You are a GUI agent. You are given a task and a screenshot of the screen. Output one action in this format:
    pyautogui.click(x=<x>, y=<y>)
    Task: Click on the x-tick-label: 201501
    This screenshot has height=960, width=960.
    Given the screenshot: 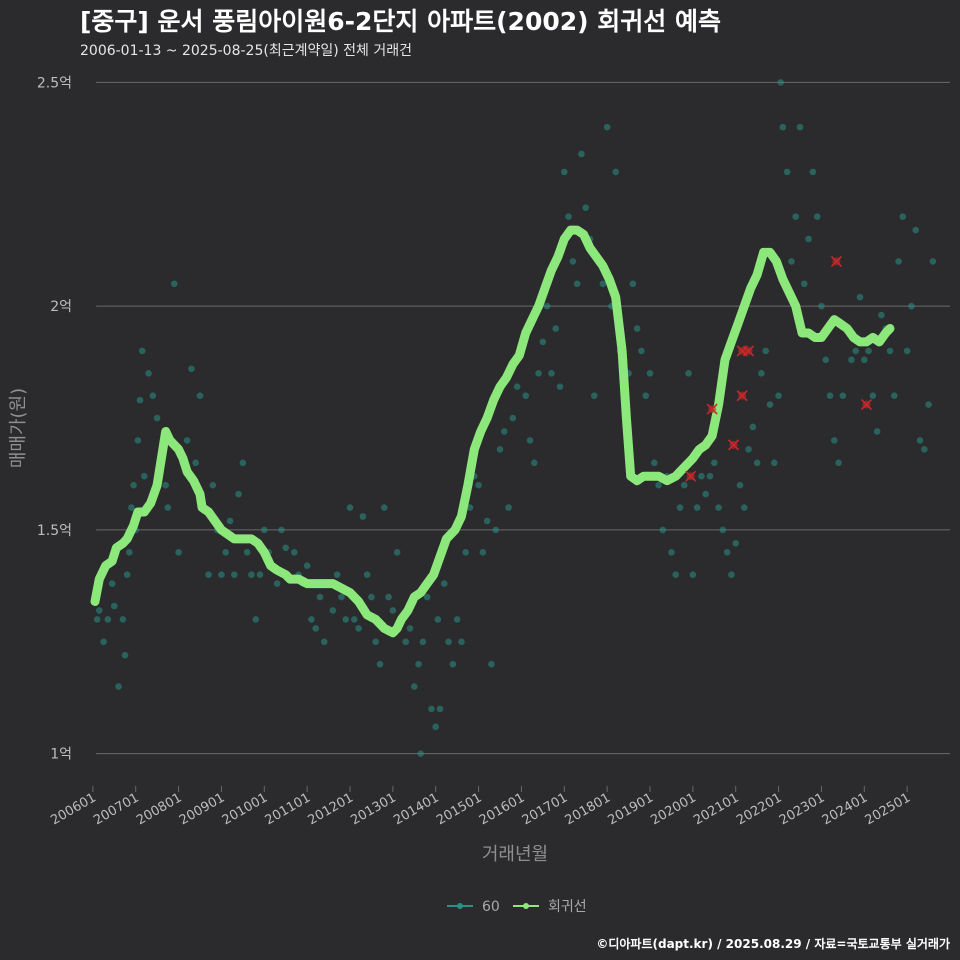 What is the action you would take?
    pyautogui.click(x=459, y=809)
    